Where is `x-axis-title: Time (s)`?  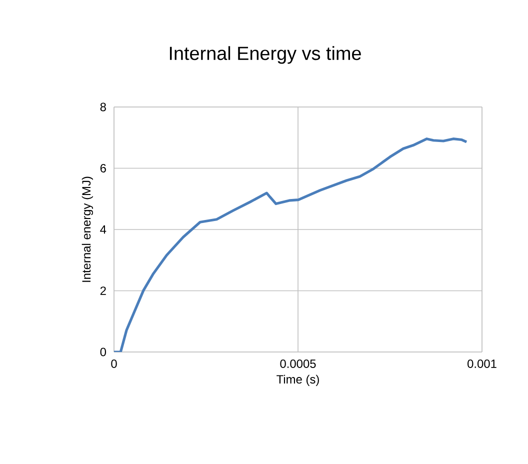 x-axis-title: Time (s) is located at coordinates (297, 380).